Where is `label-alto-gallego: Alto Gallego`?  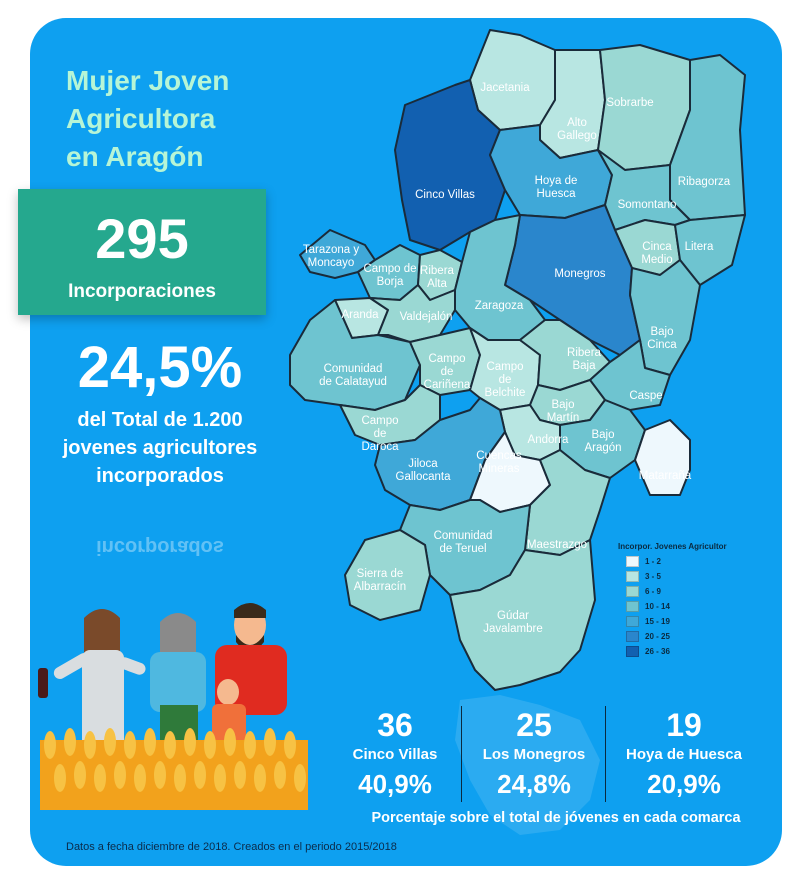 label-alto-gallego: Alto Gallego is located at coordinates (577, 129).